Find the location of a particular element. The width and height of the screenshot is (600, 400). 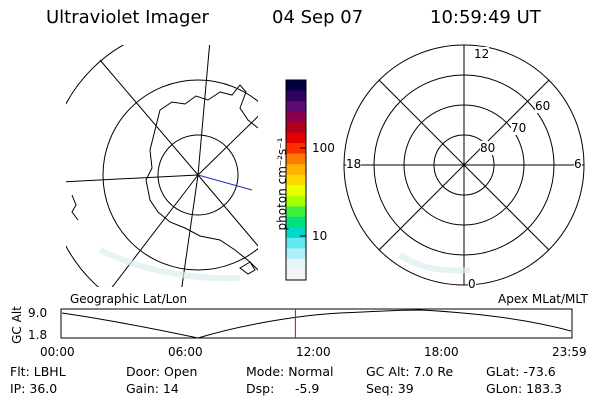

seq-status: Seq: 39 is located at coordinates (390, 388).